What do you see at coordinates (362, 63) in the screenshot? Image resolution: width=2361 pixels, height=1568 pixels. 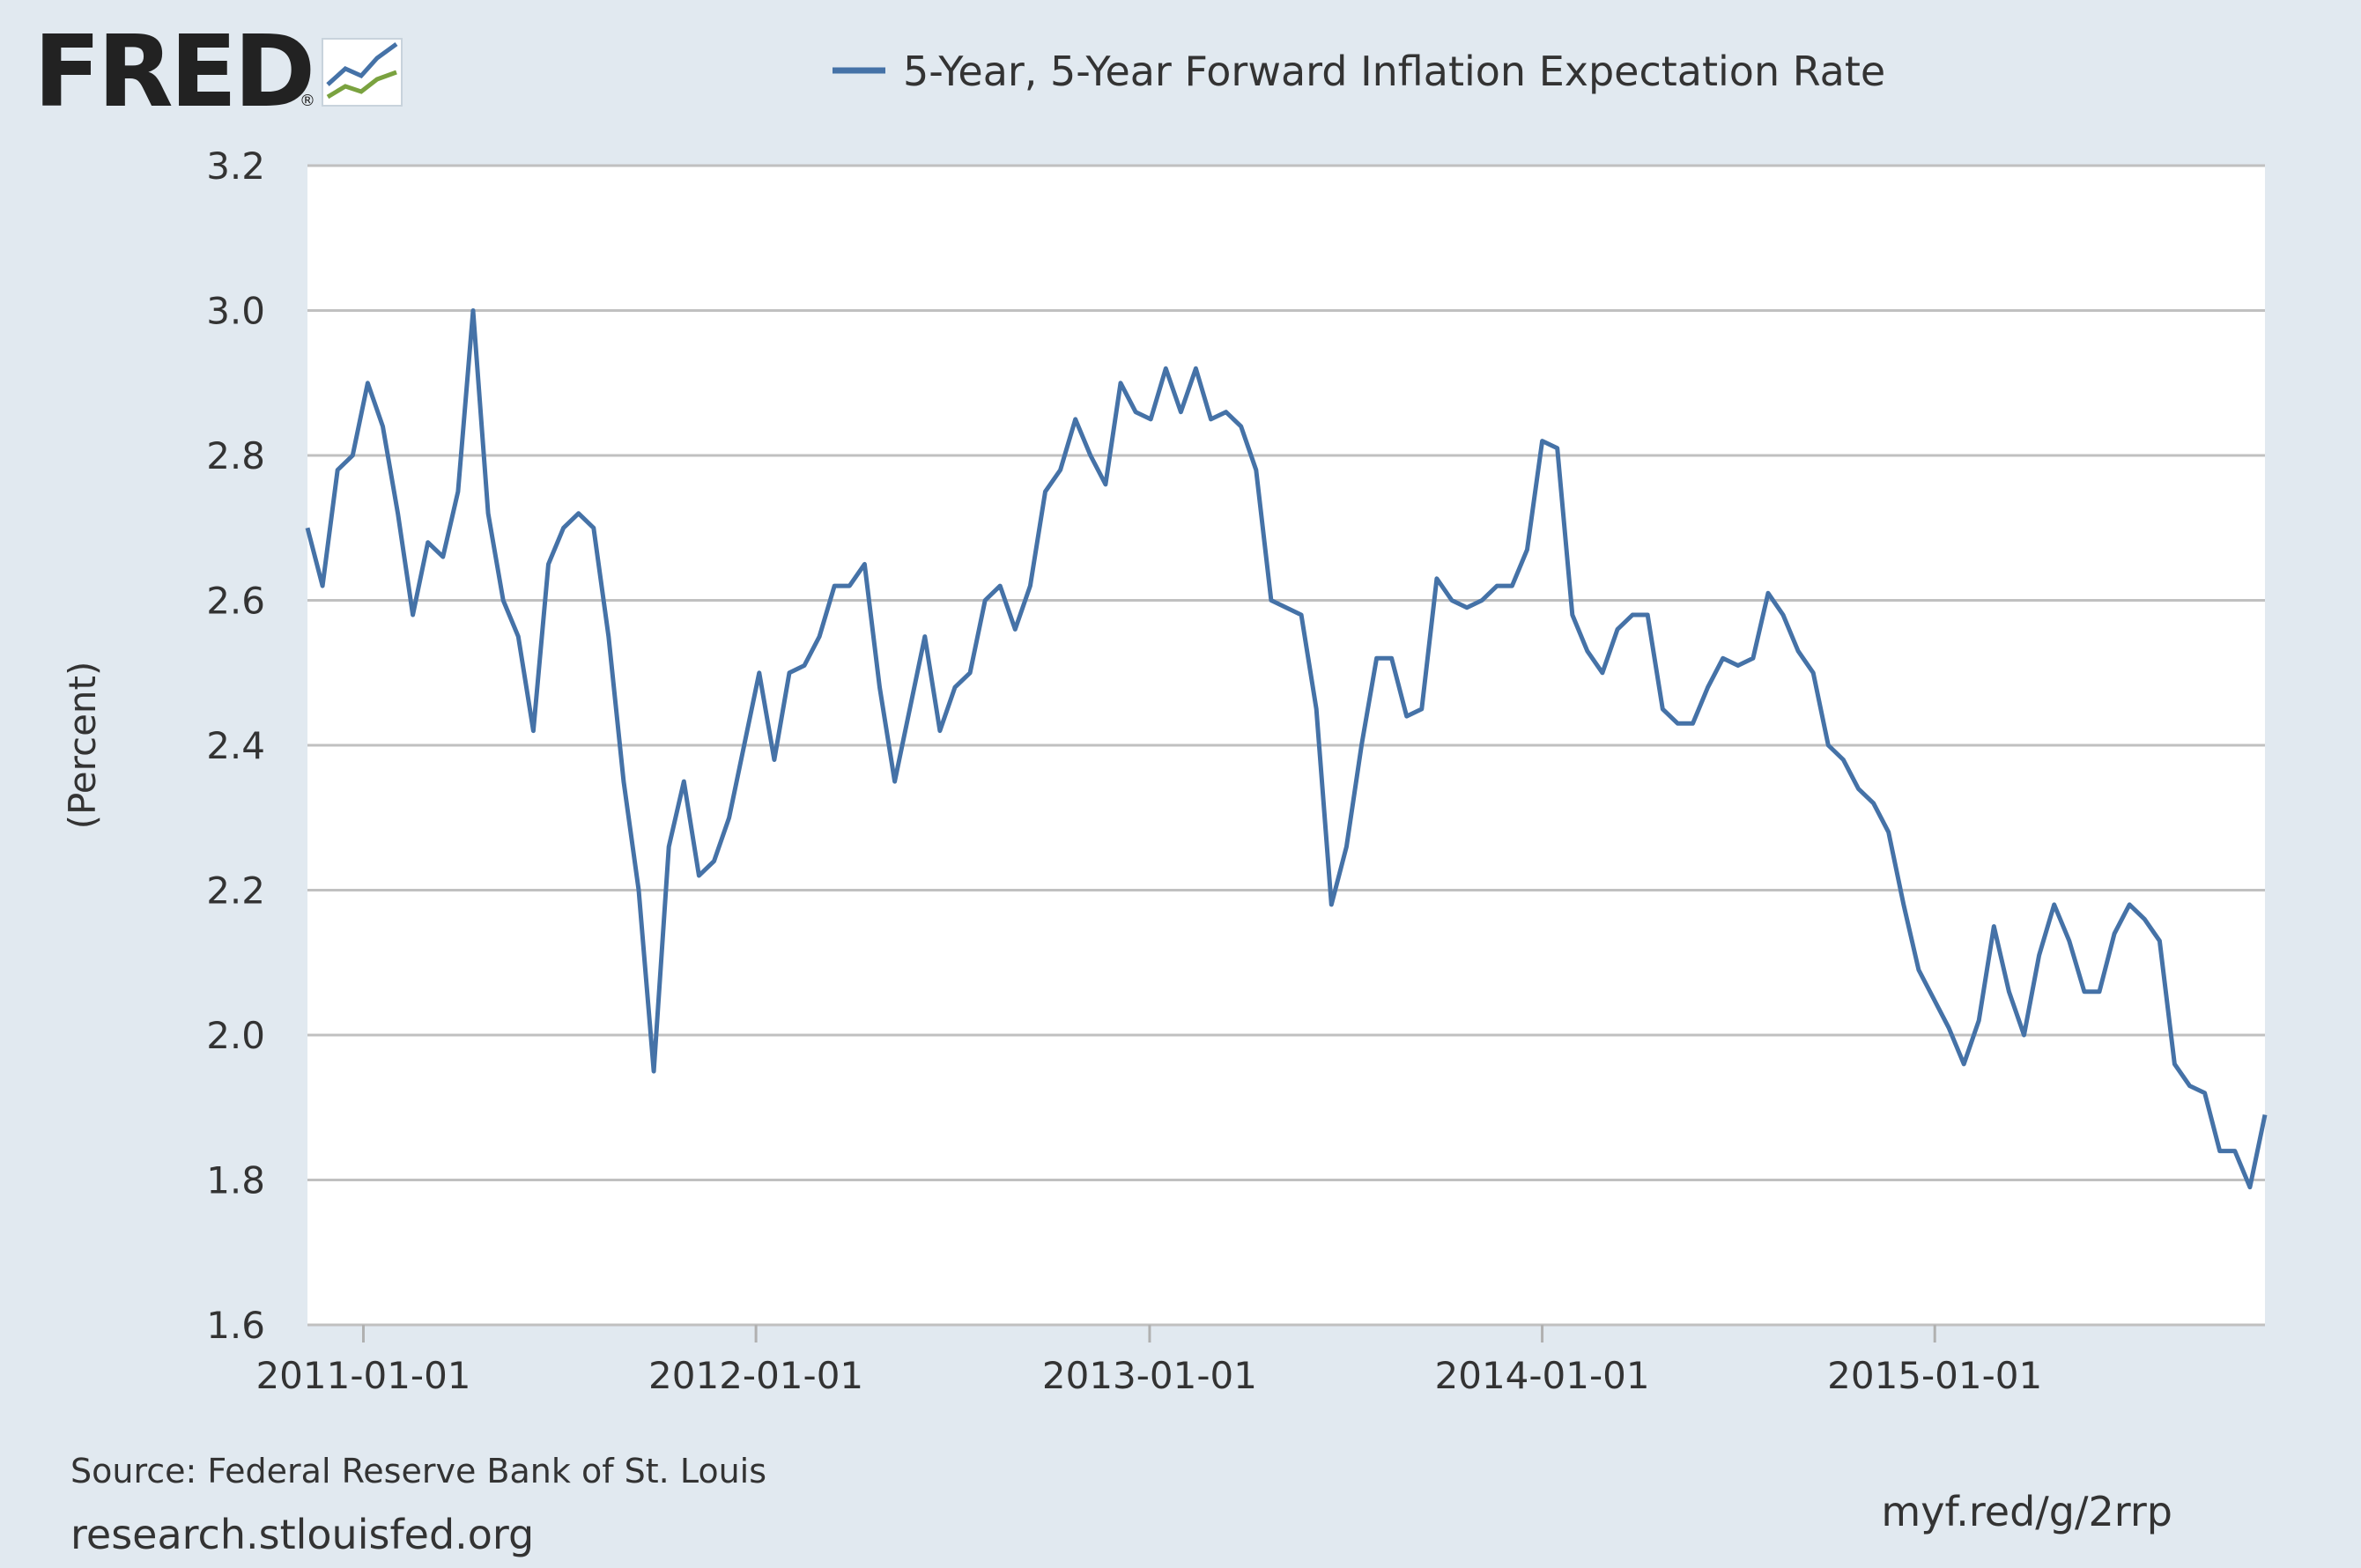 I see `logo-icon-line-blue` at bounding box center [362, 63].